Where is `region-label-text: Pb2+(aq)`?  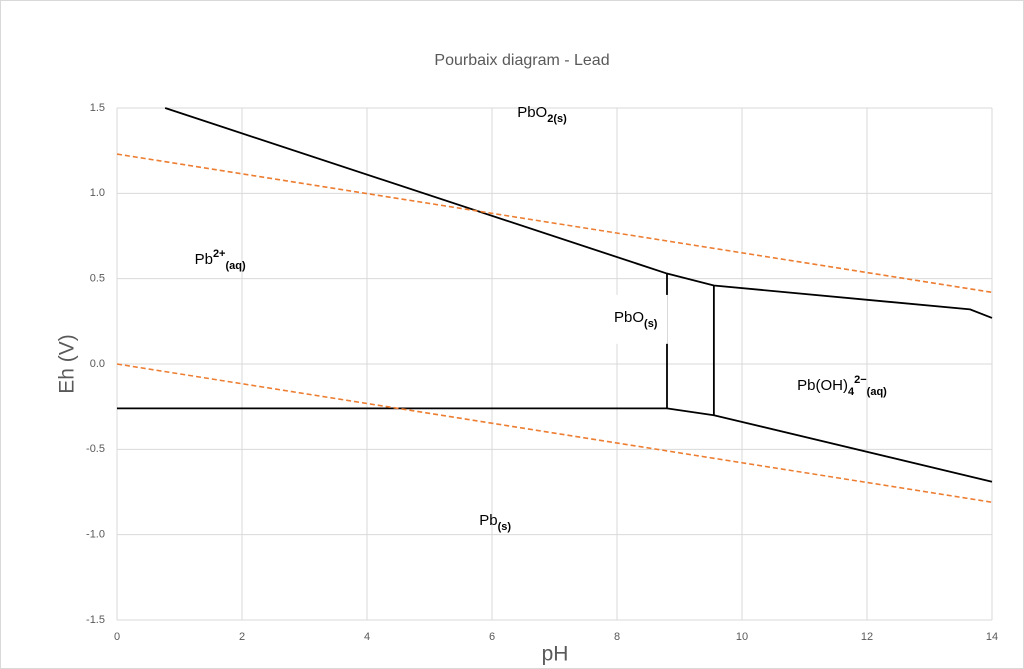
region-label-text: Pb2+(aq) is located at coordinates (220, 260).